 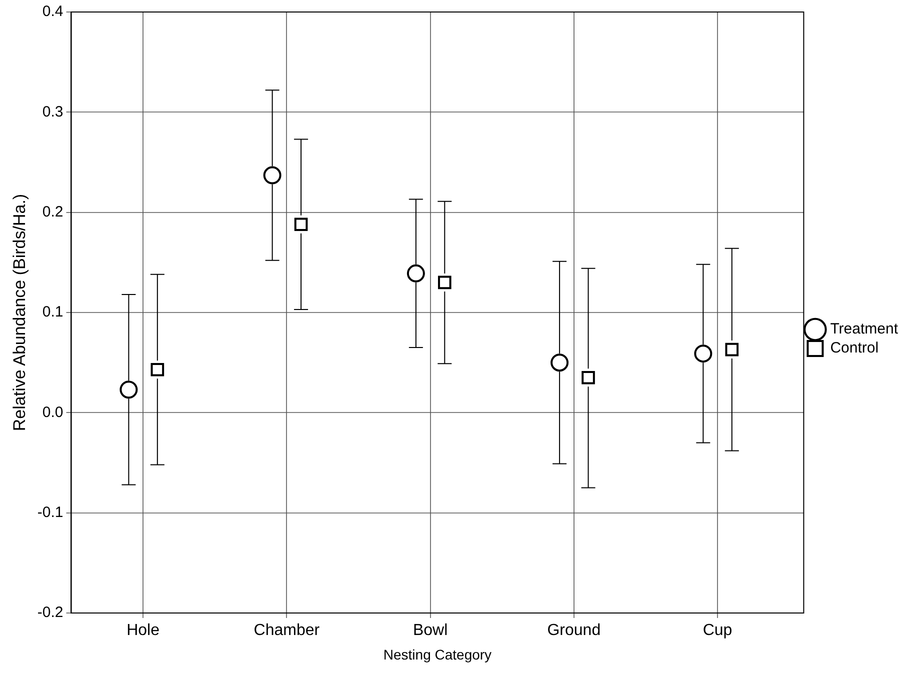 What do you see at coordinates (143, 631) in the screenshot?
I see `x-tick-label: Hole` at bounding box center [143, 631].